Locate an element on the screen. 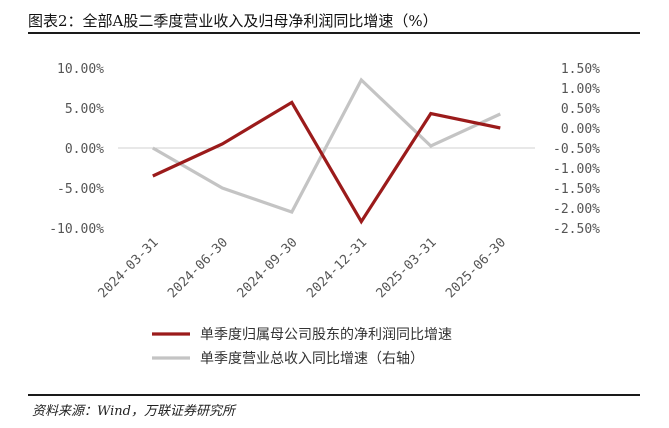 This screenshot has height=428, width=669. x-tick-label: 2024-03-31 is located at coordinates (129, 268).